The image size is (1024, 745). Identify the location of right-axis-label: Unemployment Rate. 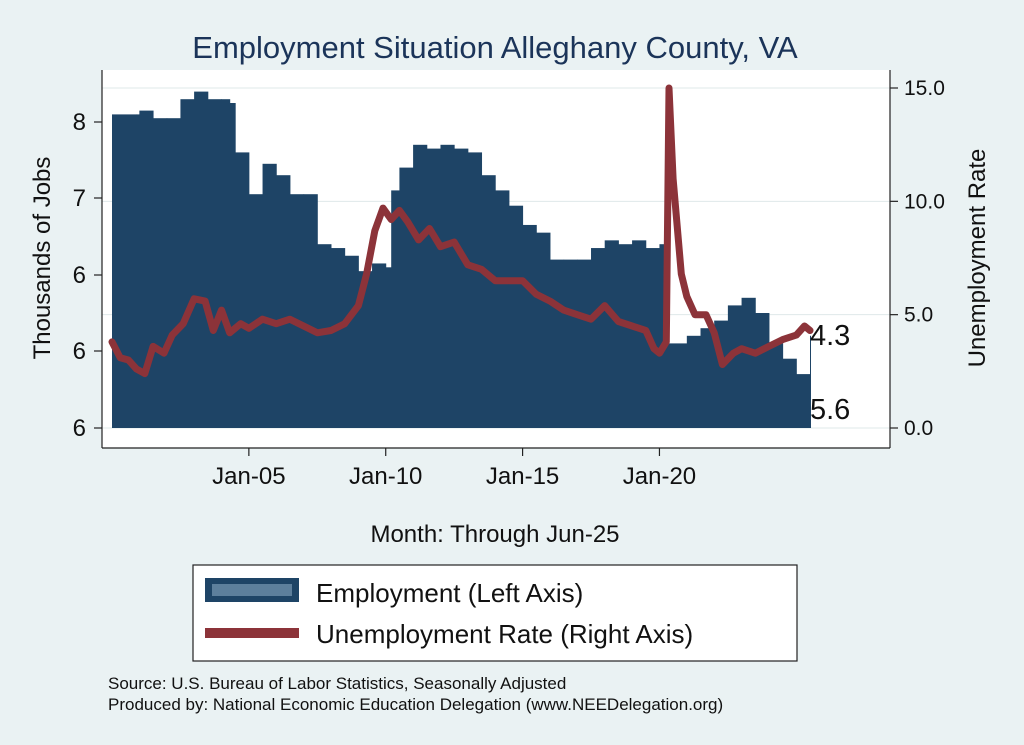
(977, 258).